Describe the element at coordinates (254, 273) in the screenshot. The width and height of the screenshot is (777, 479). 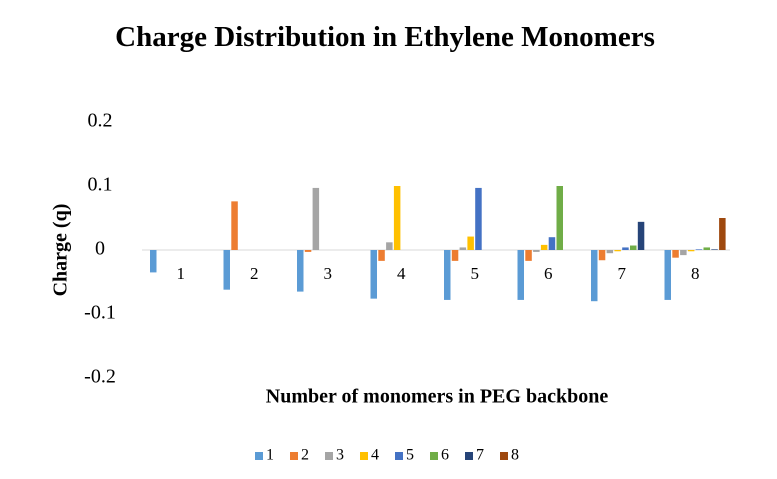
I see `x-tick-label: 2` at that location.